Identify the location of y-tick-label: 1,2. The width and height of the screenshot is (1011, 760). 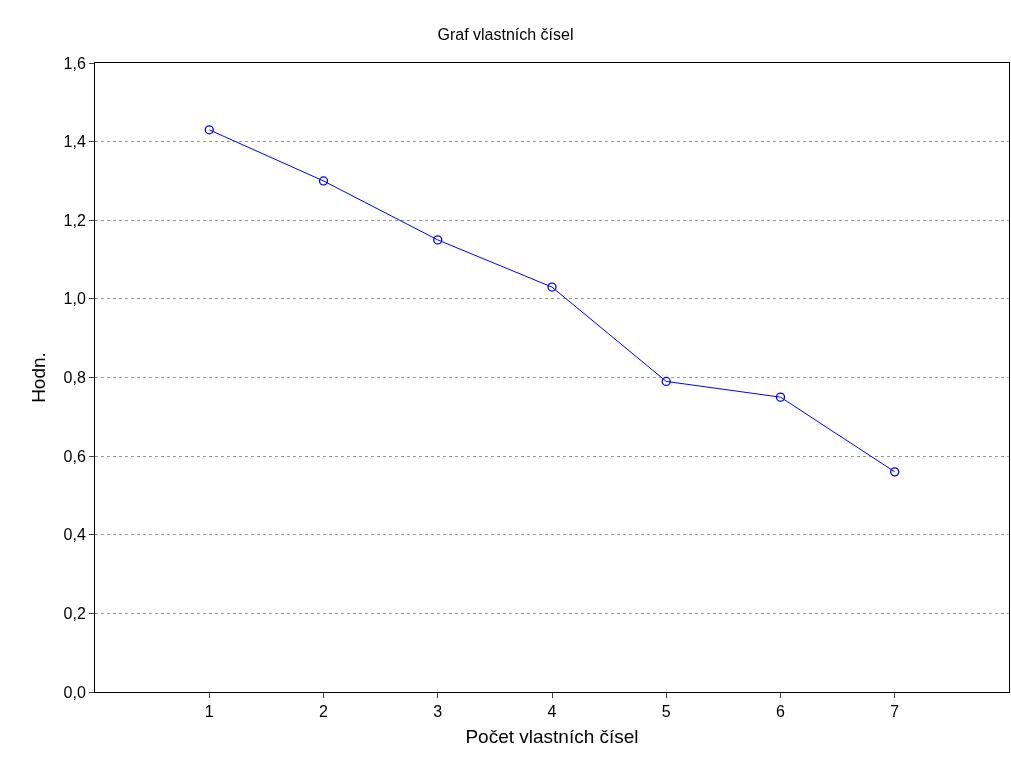
(74, 220).